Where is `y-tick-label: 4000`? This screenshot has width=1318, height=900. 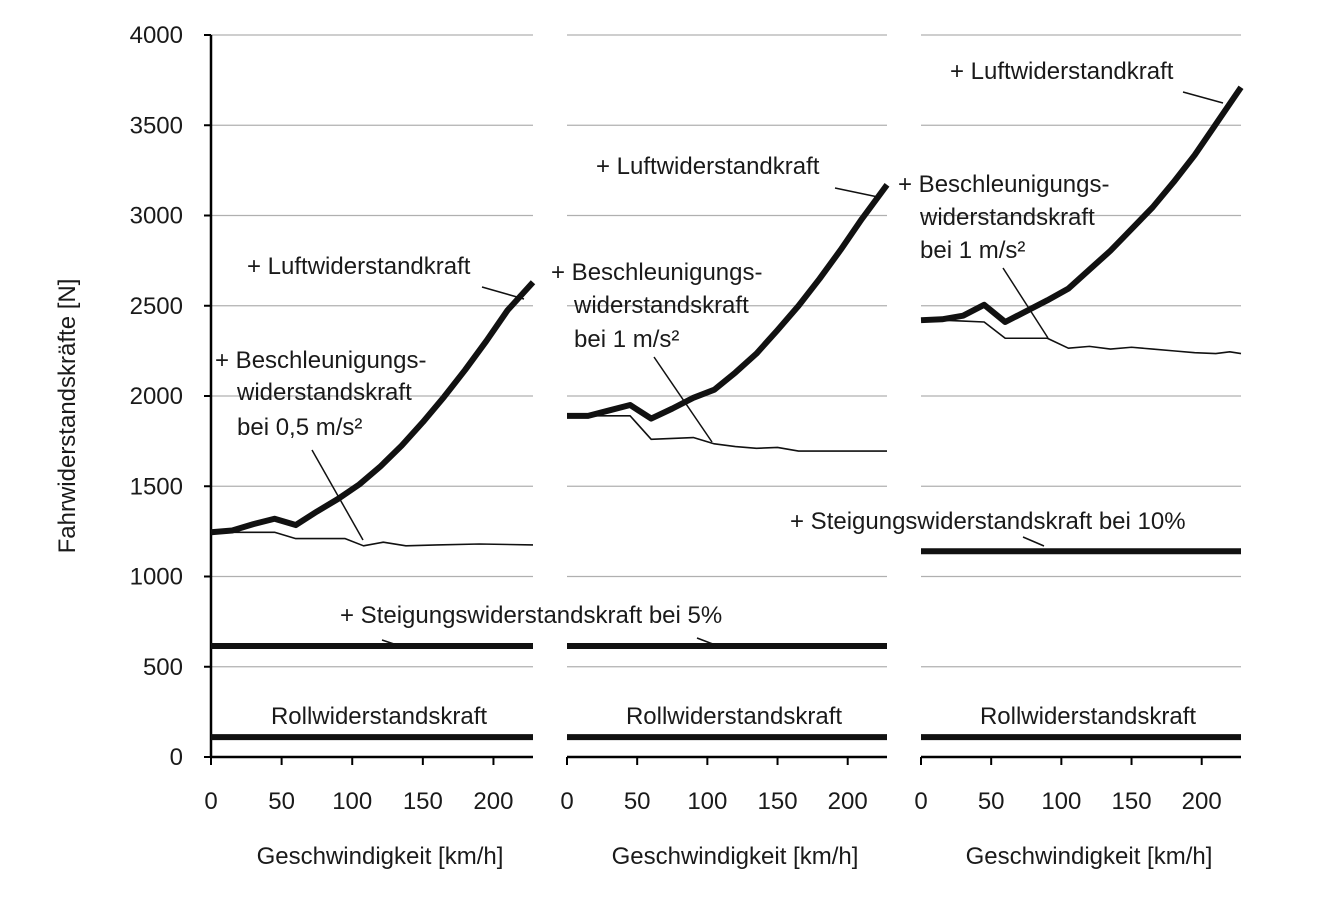
y-tick-label: 4000 is located at coordinates (156, 35).